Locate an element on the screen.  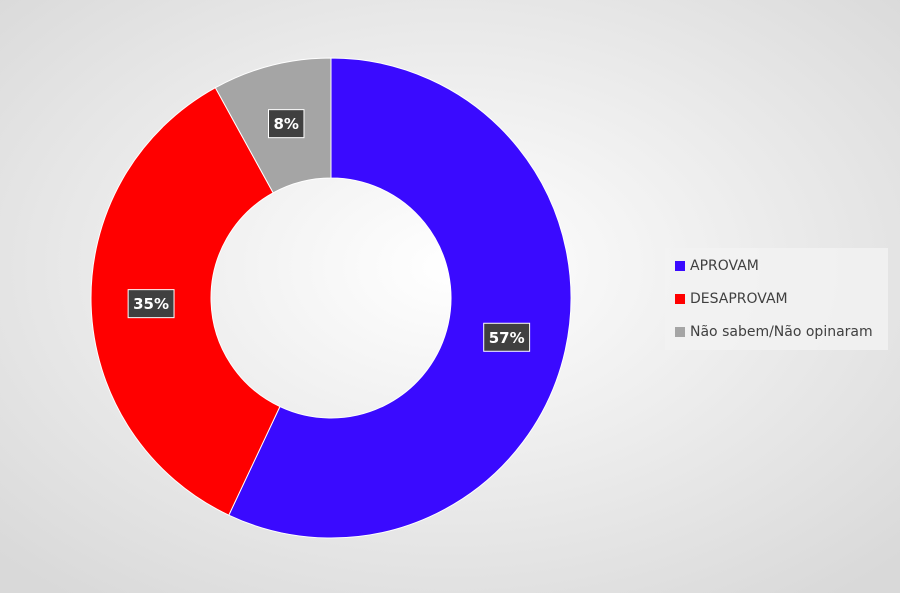
legend-label: DESAPROVAM is located at coordinates (739, 299).